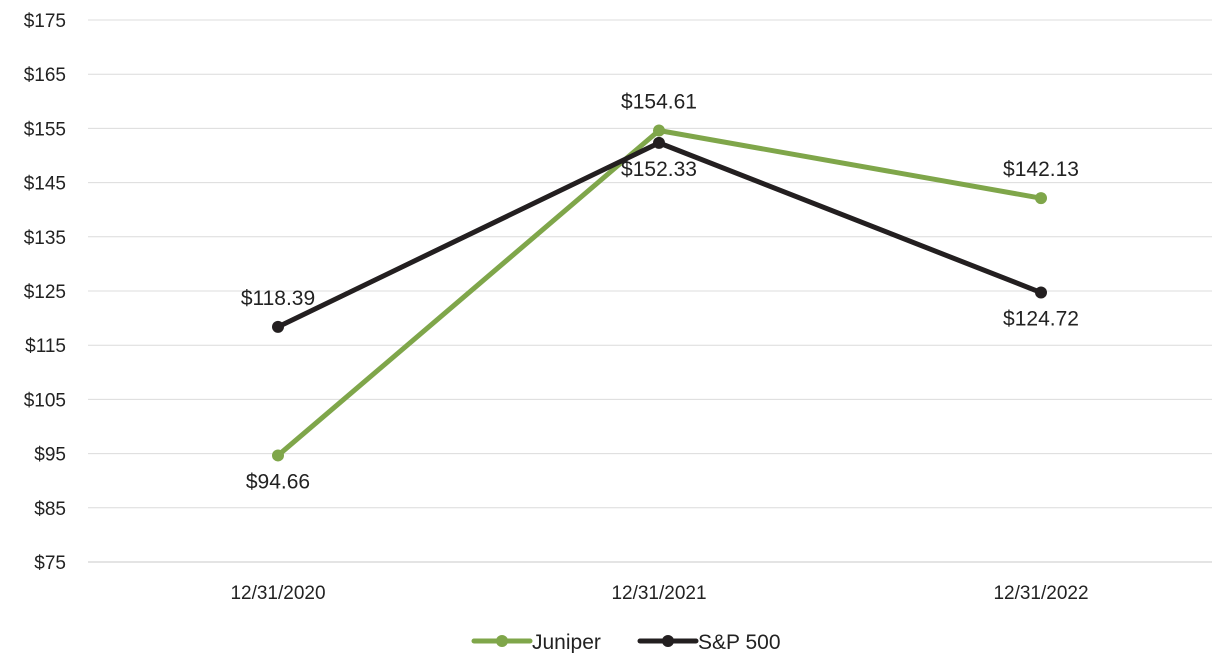 Image resolution: width=1226 pixels, height=653 pixels. I want to click on y-tick-label: $175, so click(45, 21).